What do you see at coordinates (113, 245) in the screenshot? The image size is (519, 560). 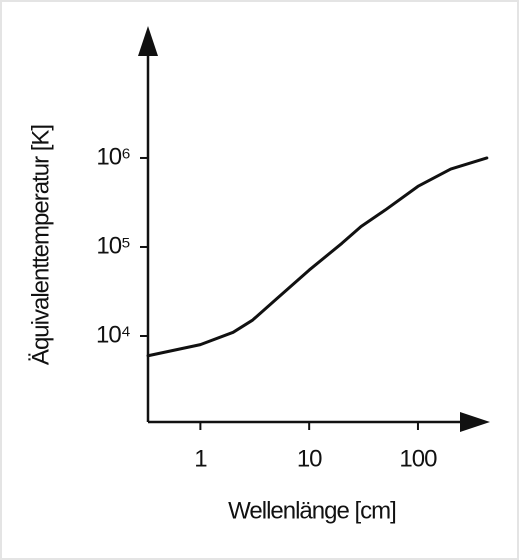 I see `y-tick-label: 10⁵` at bounding box center [113, 245].